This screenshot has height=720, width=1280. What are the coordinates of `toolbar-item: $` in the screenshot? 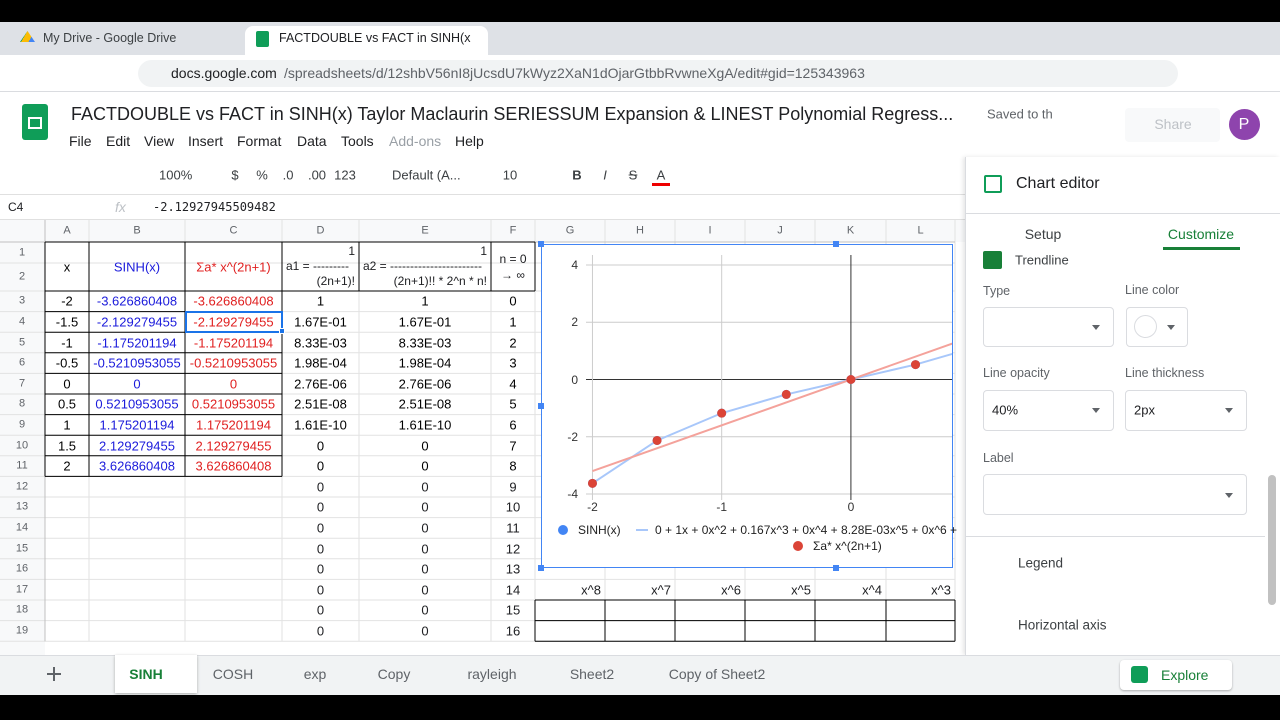 It's located at (235, 175).